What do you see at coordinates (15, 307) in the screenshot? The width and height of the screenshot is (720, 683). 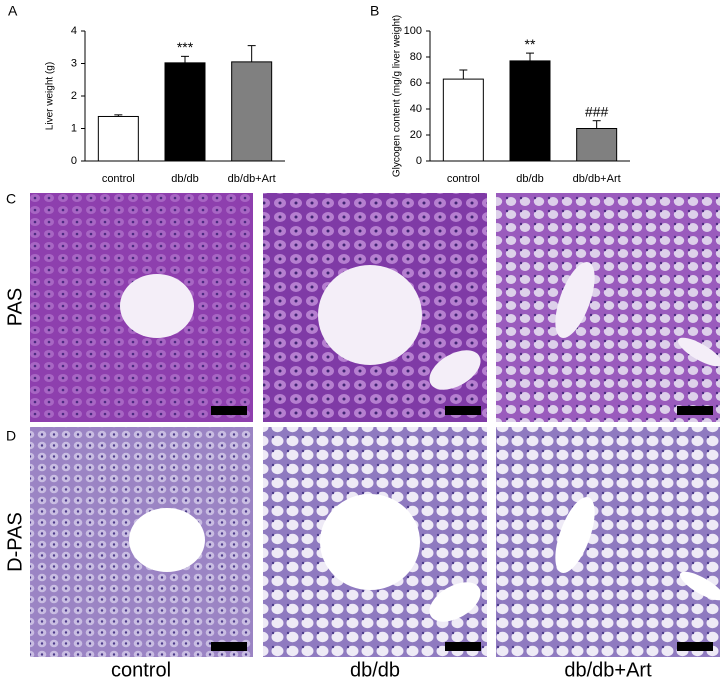 I see `row-label: PAS` at bounding box center [15, 307].